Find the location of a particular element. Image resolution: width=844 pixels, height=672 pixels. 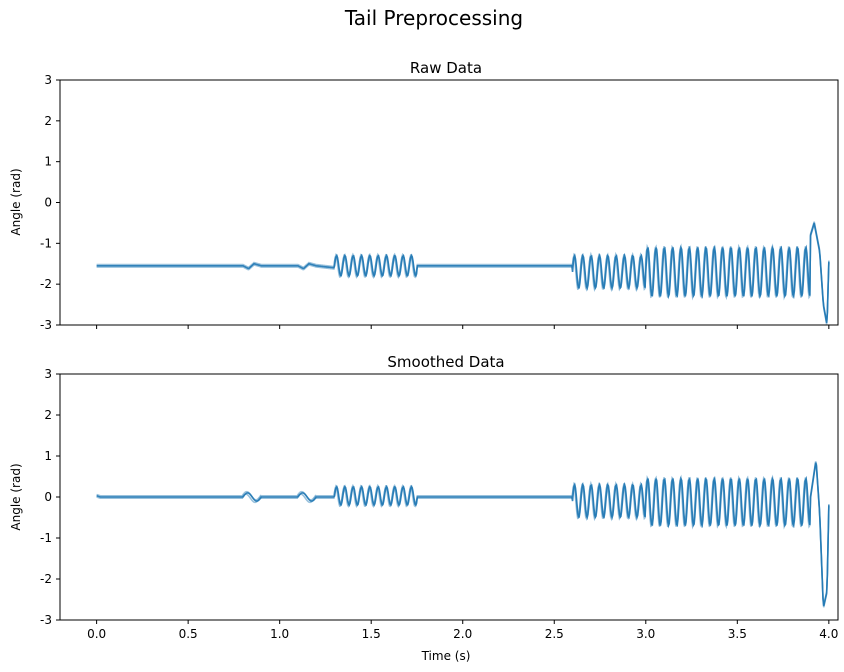

smoothed-ytick-label: 2 is located at coordinates (48, 415).